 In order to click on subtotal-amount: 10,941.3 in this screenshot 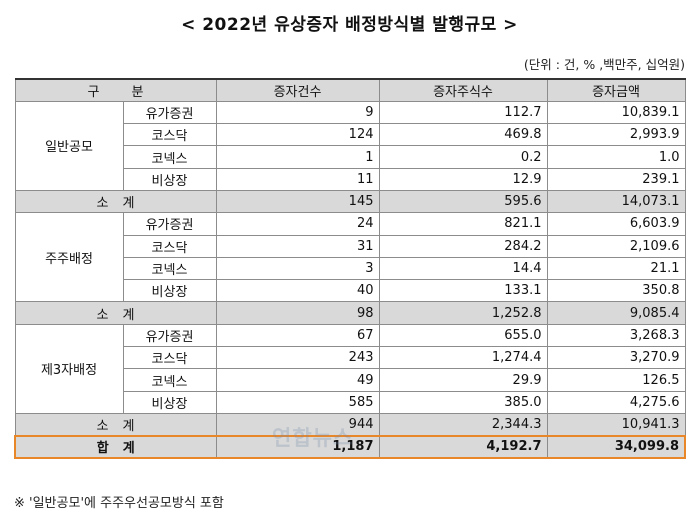, I will do `click(616, 424)`.